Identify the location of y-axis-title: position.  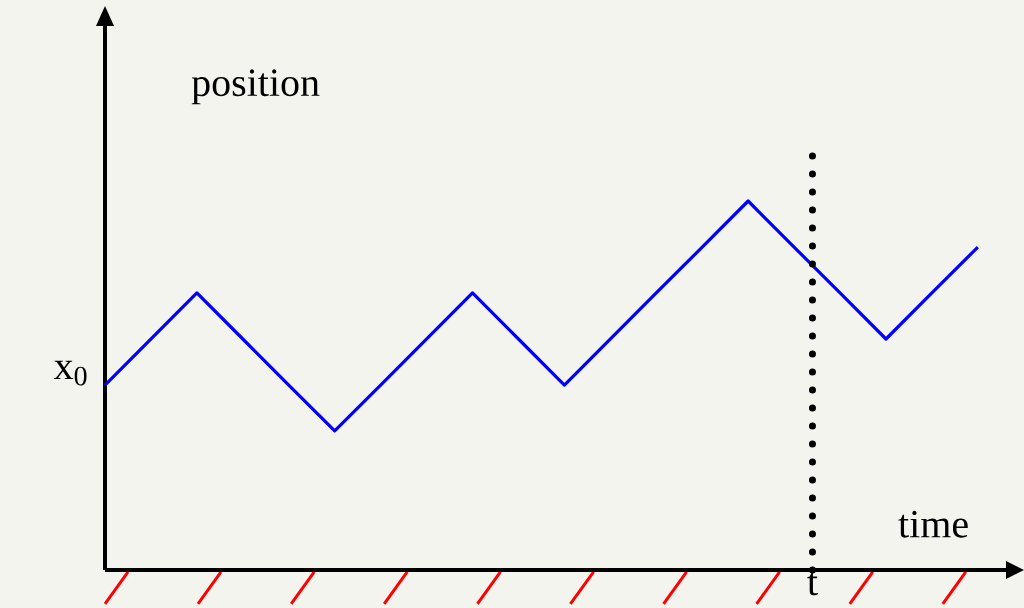
(255, 87).